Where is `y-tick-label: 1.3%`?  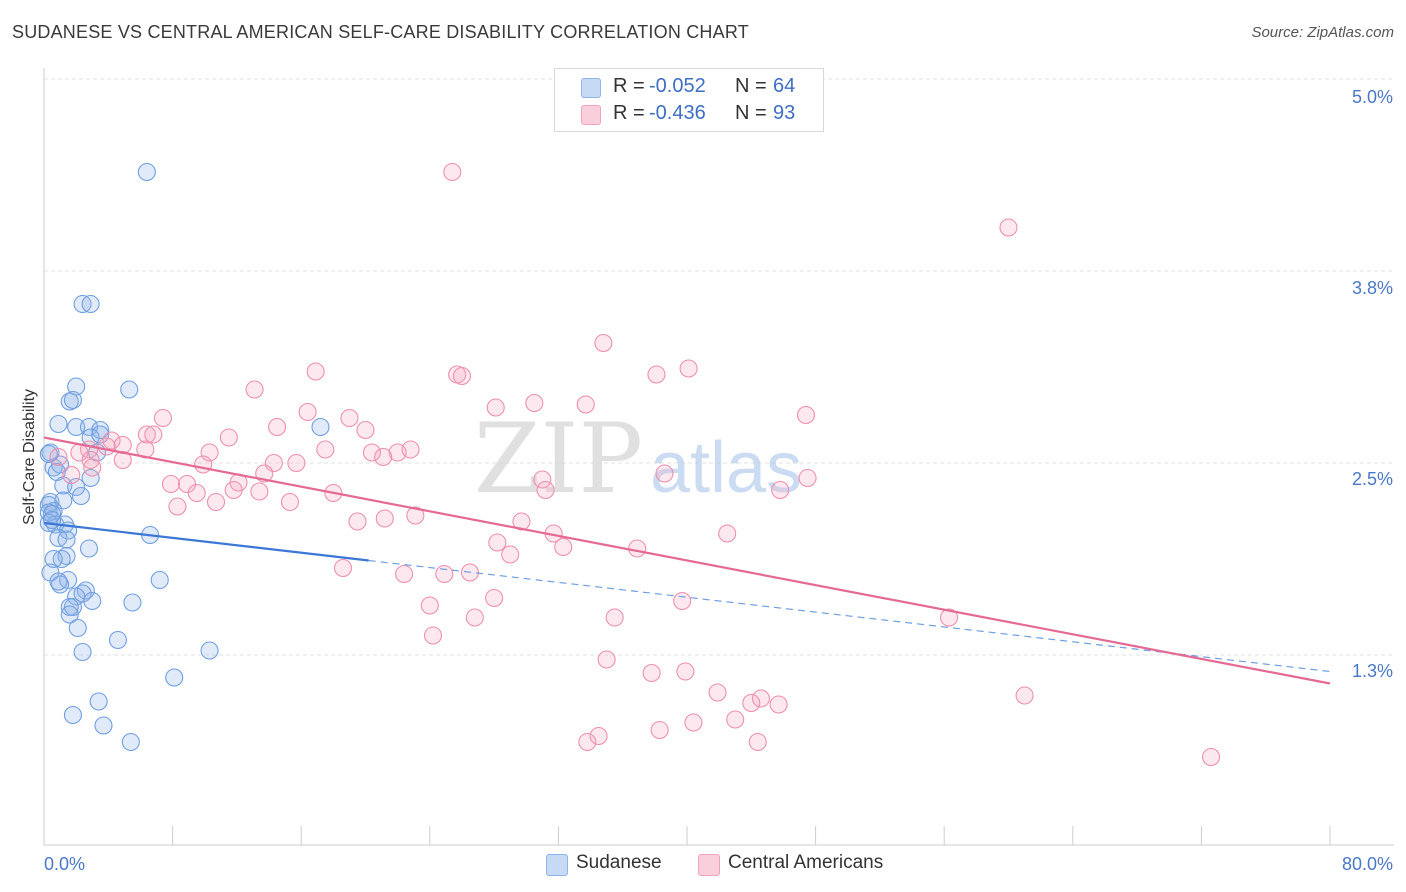 y-tick-label: 1.3% is located at coordinates (1372, 671).